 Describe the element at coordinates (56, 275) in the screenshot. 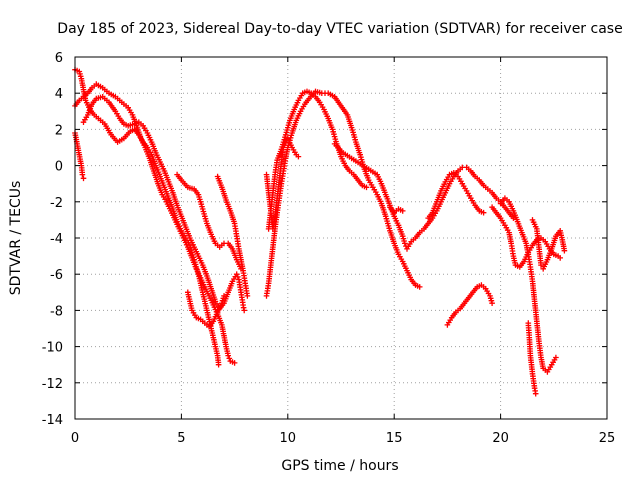

I see `y-tick-label: -6` at that location.